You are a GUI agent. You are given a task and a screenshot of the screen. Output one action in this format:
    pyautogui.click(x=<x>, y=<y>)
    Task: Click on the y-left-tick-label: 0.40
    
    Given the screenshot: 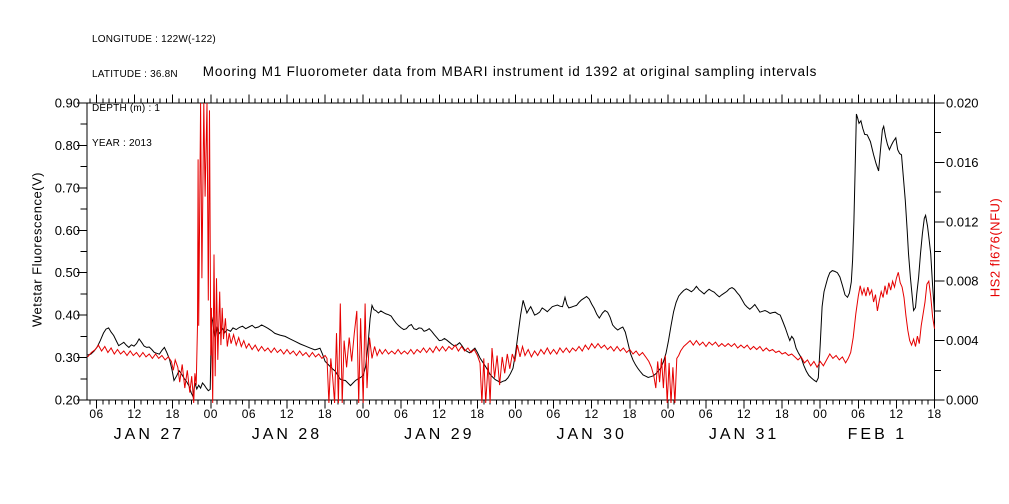 What is the action you would take?
    pyautogui.click(x=67, y=315)
    